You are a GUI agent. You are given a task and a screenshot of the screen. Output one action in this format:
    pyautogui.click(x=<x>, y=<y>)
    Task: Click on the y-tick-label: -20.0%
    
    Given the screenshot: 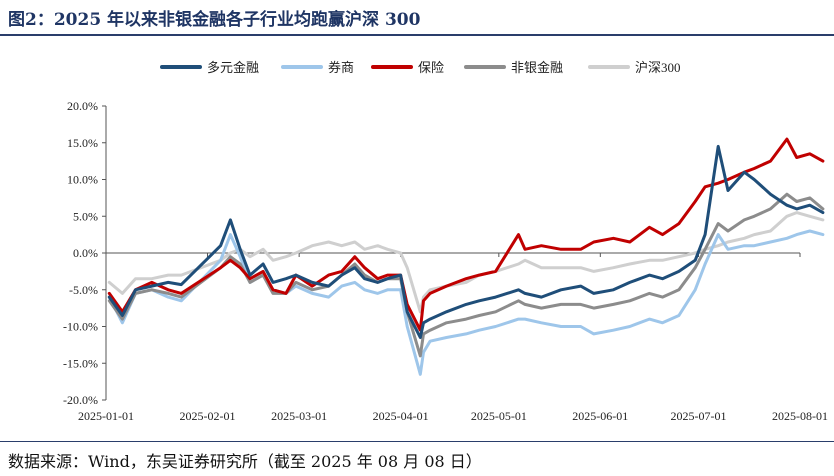 What is the action you would take?
    pyautogui.click(x=80, y=400)
    